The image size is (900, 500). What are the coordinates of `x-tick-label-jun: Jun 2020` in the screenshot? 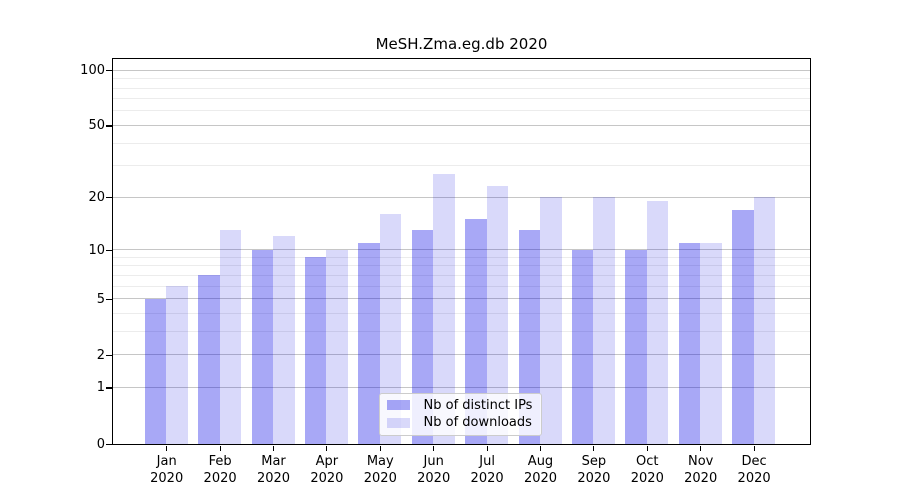 It's located at (434, 470).